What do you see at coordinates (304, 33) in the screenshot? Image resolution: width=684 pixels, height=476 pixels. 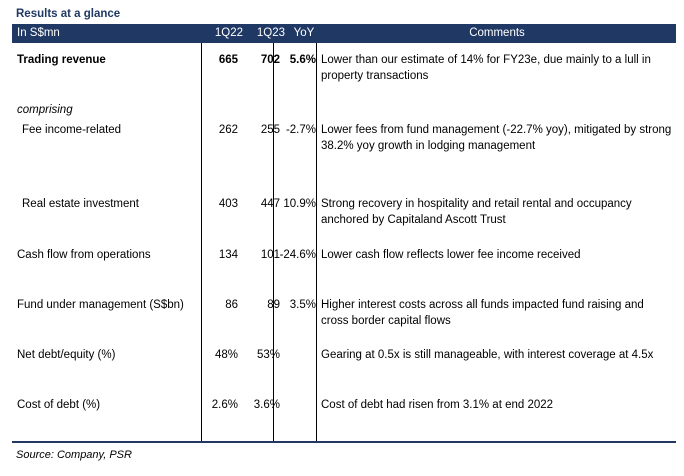 I see `header-yoy: YoY` at bounding box center [304, 33].